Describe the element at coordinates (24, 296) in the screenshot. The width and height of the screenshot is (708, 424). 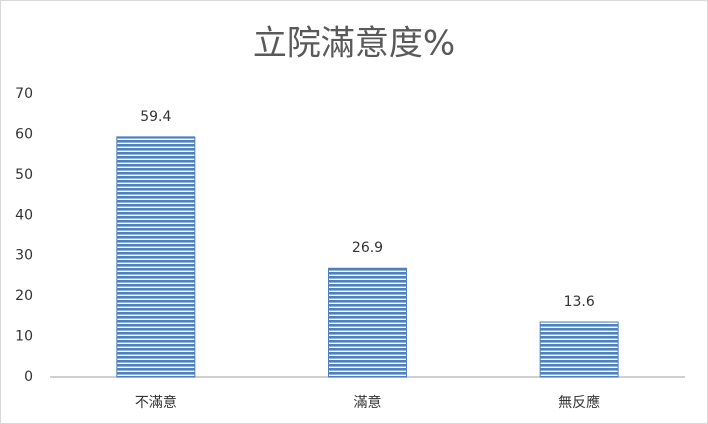
I see `y-tick-label: 20` at that location.